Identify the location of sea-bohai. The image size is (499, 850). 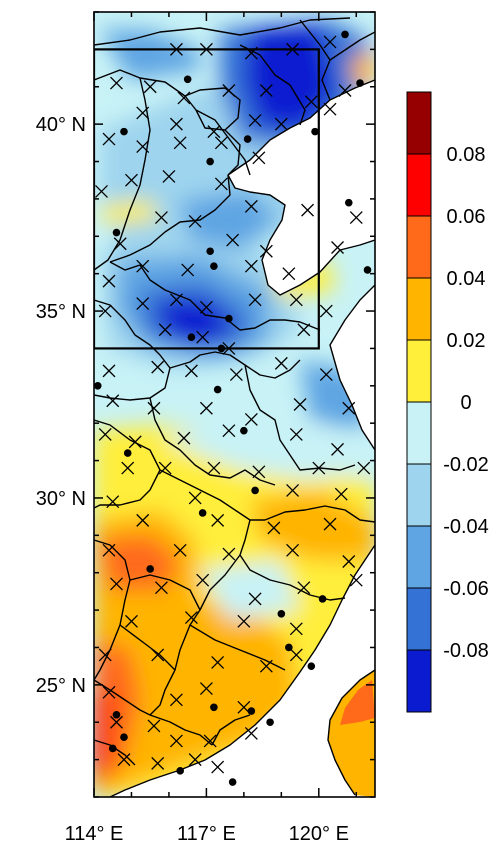
(301, 187).